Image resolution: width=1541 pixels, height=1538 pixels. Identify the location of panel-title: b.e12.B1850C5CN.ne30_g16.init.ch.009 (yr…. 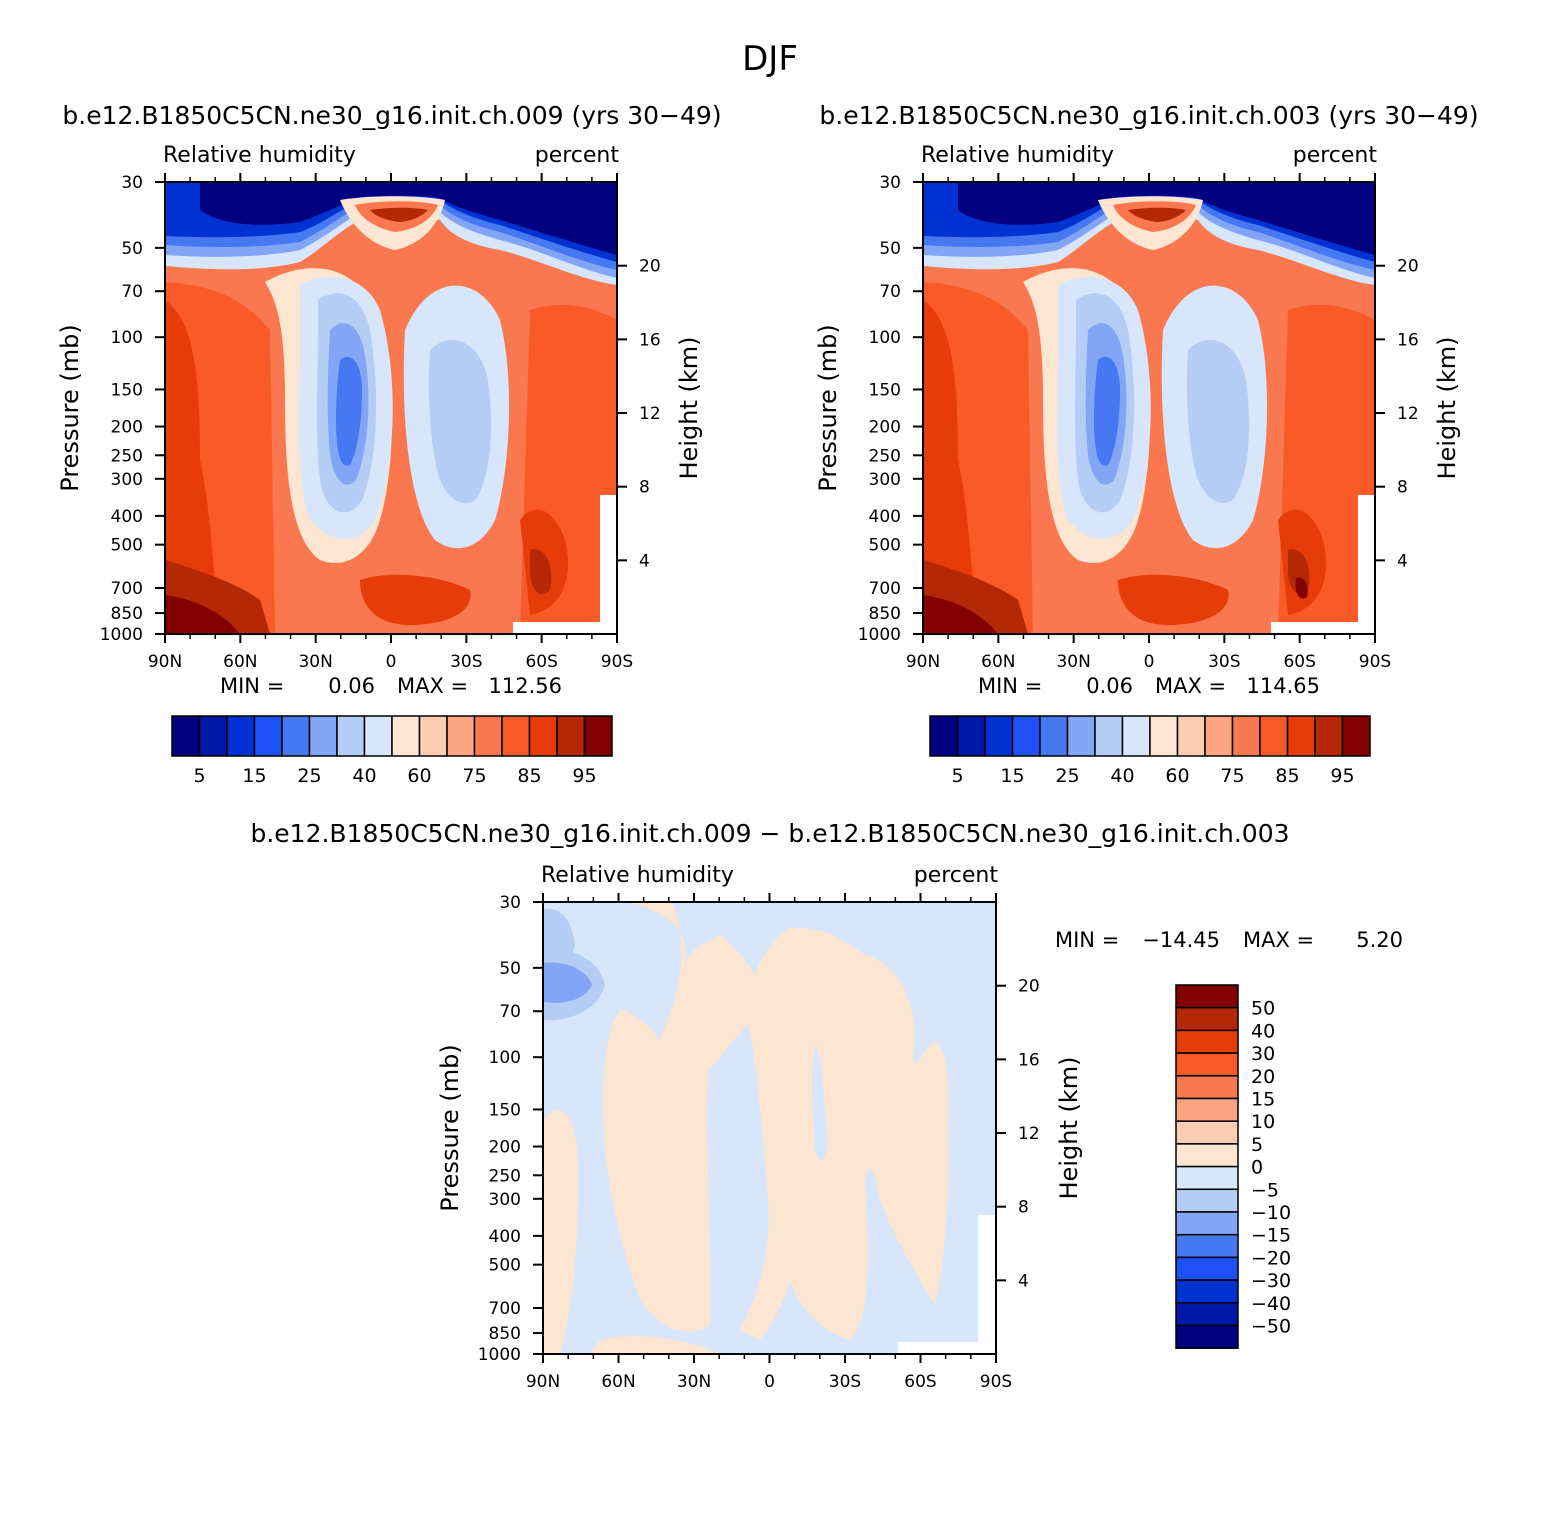
(391, 115).